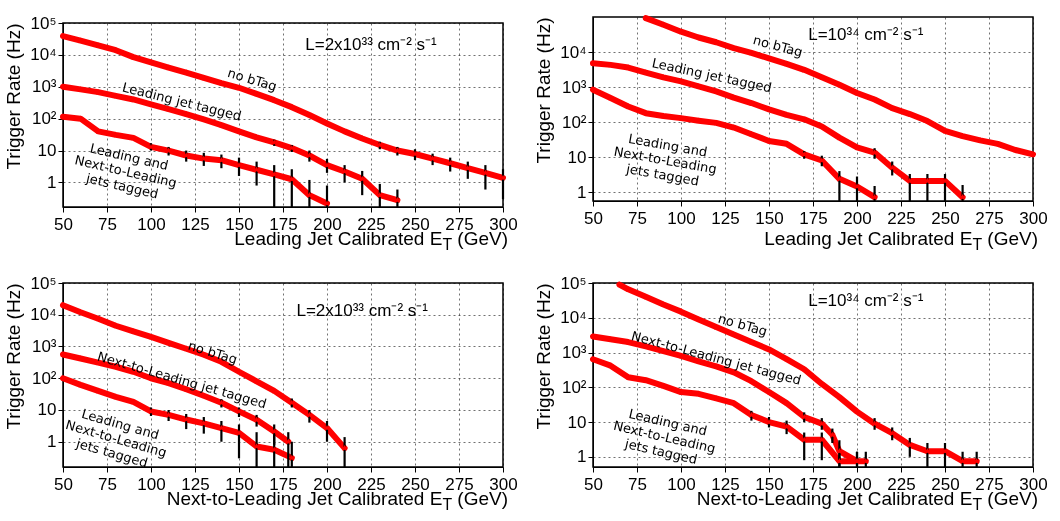 The width and height of the screenshot is (1060, 521). I want to click on x-axis-title: Leading Jet Calibrated E$_{T}$ (GeV), so click(901, 241).